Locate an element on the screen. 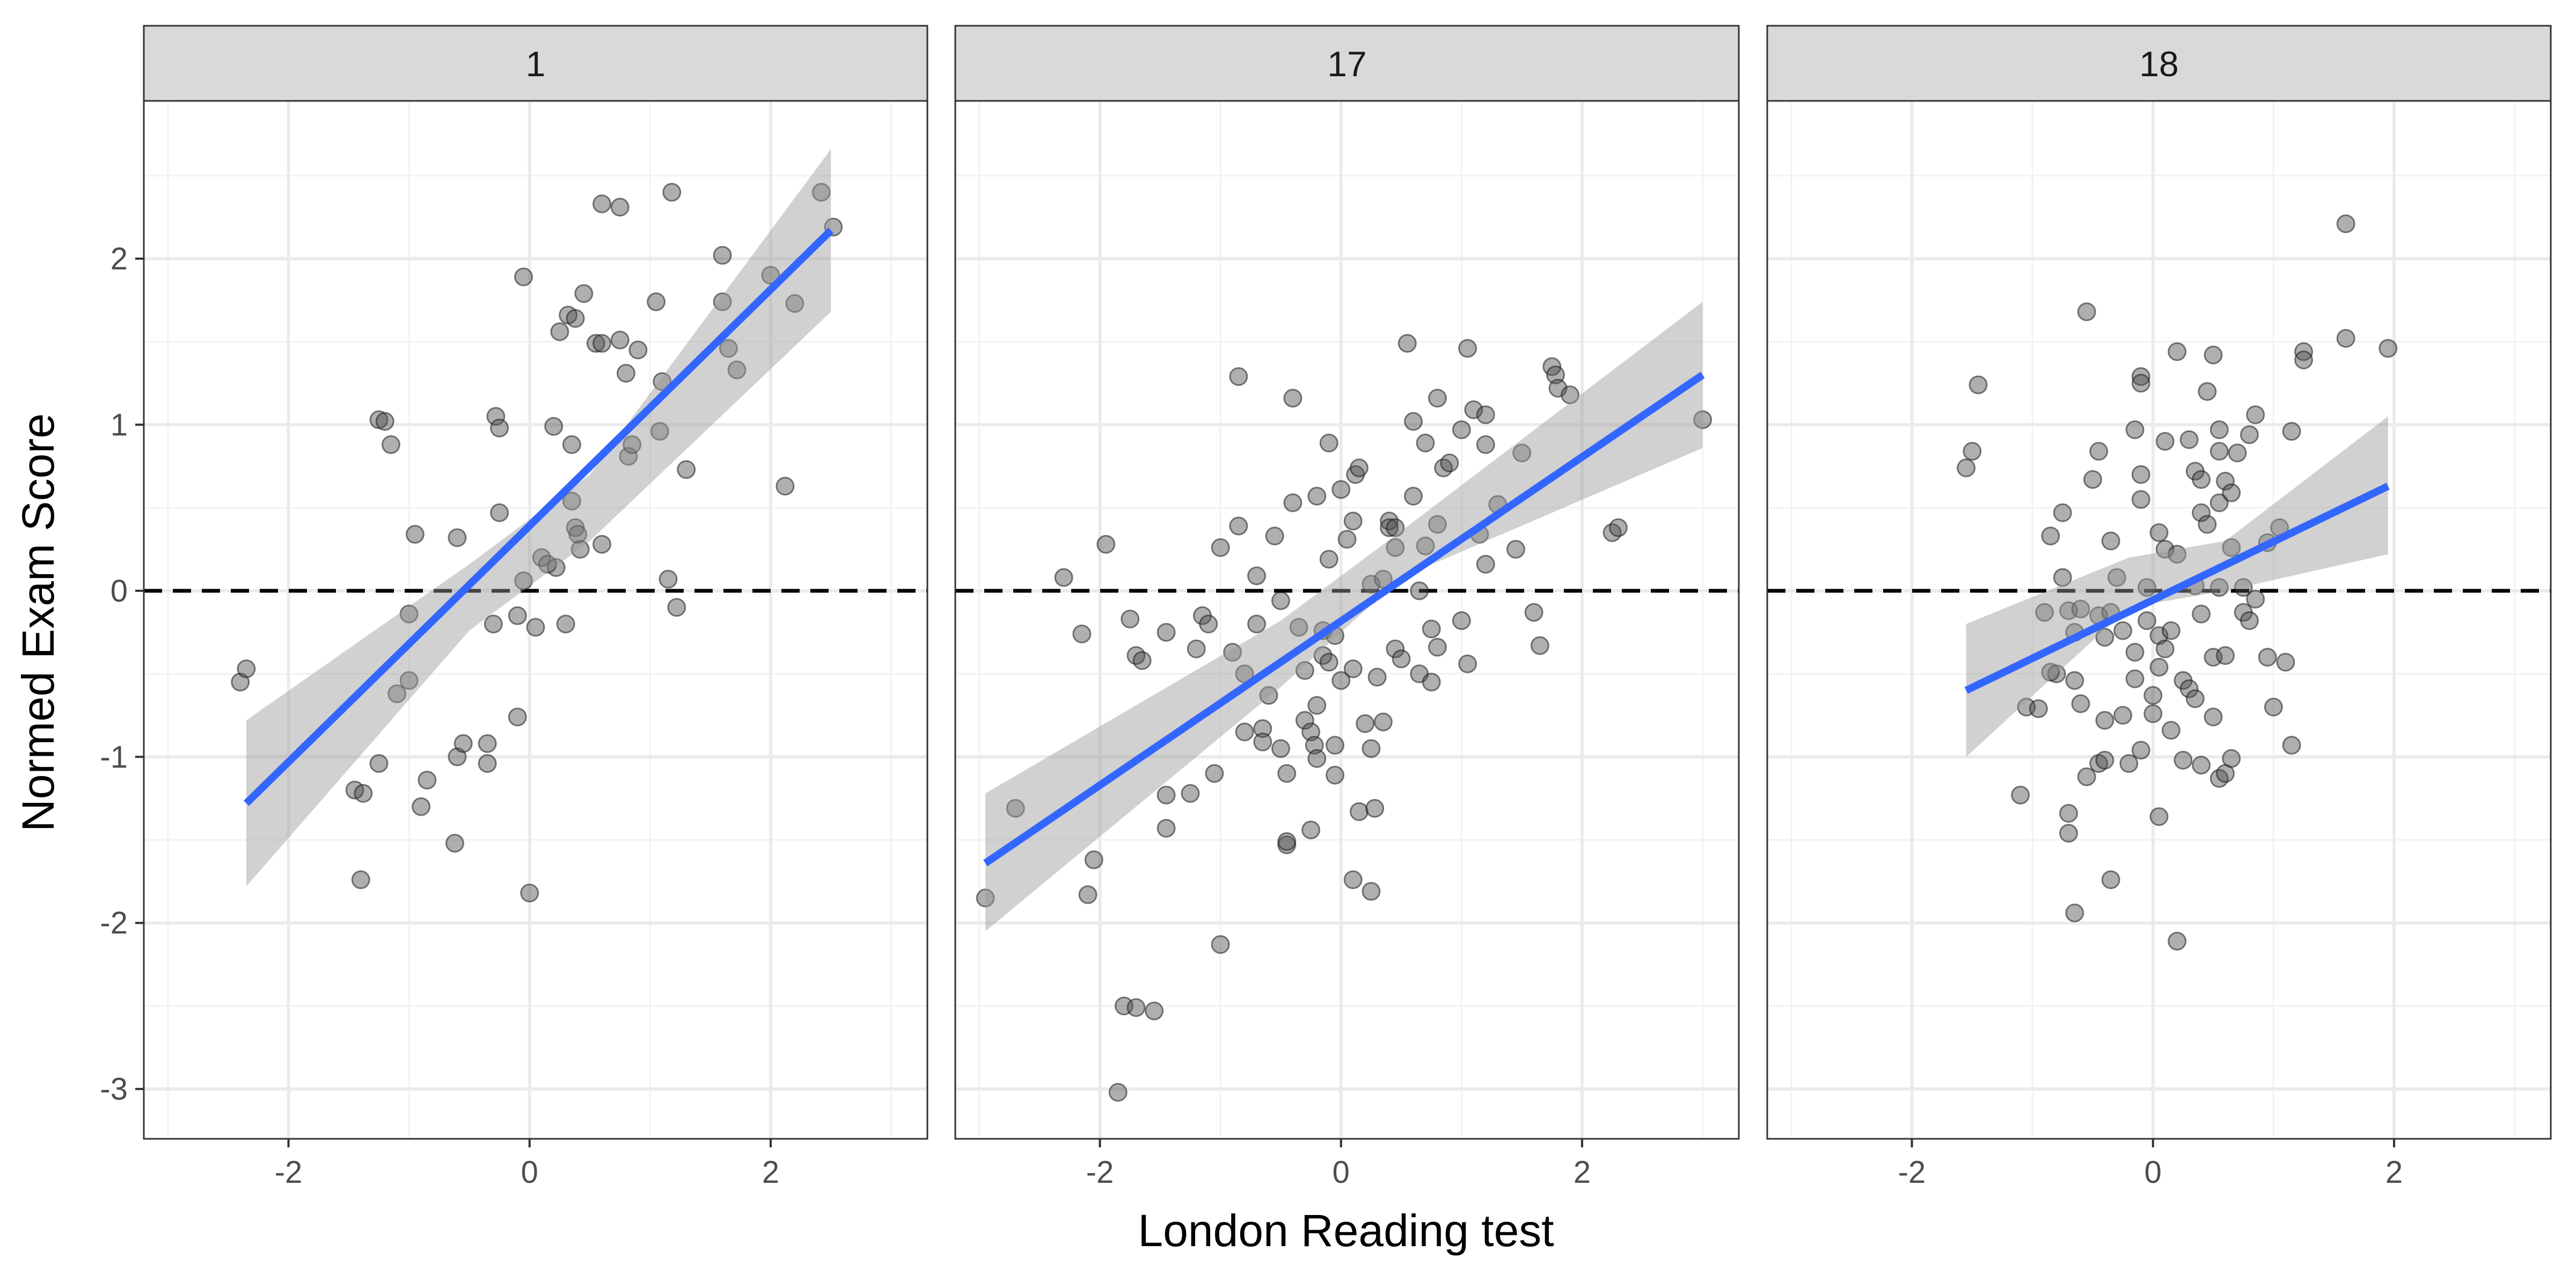 Image resolution: width=2576 pixels, height=1288 pixels. y-tick-label: 0 is located at coordinates (119, 591).